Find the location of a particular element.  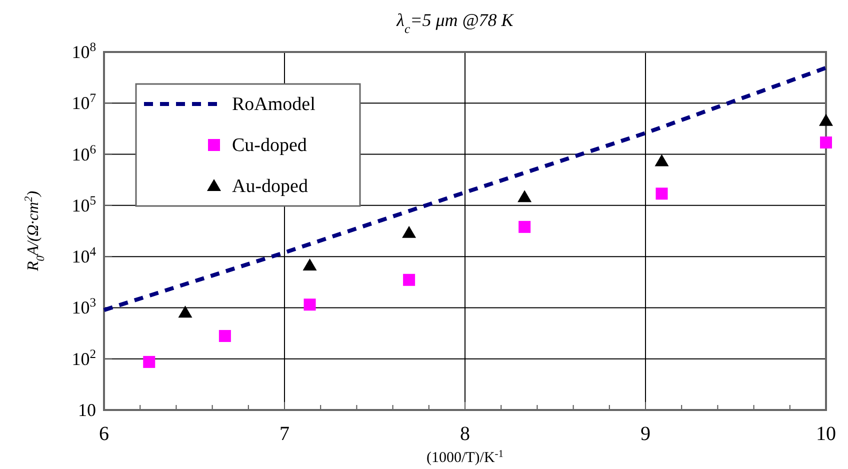

y-tick-label: 10$^{8}$ is located at coordinates (84, 51).